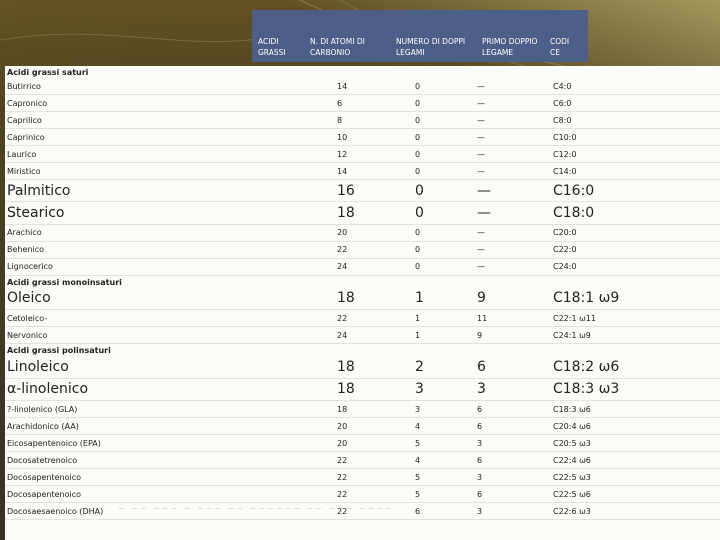  Describe the element at coordinates (362, 103) in the screenshot. I see `table-row: Capronico 6 0 — C6:0` at that location.